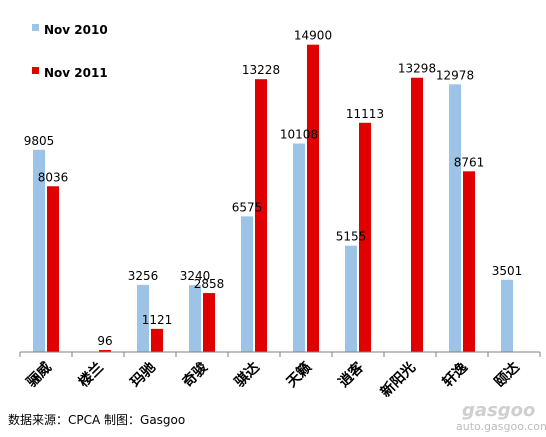 The image size is (546, 437). What do you see at coordinates (195, 374) in the screenshot?
I see `category-label-4: 奇骏` at bounding box center [195, 374].